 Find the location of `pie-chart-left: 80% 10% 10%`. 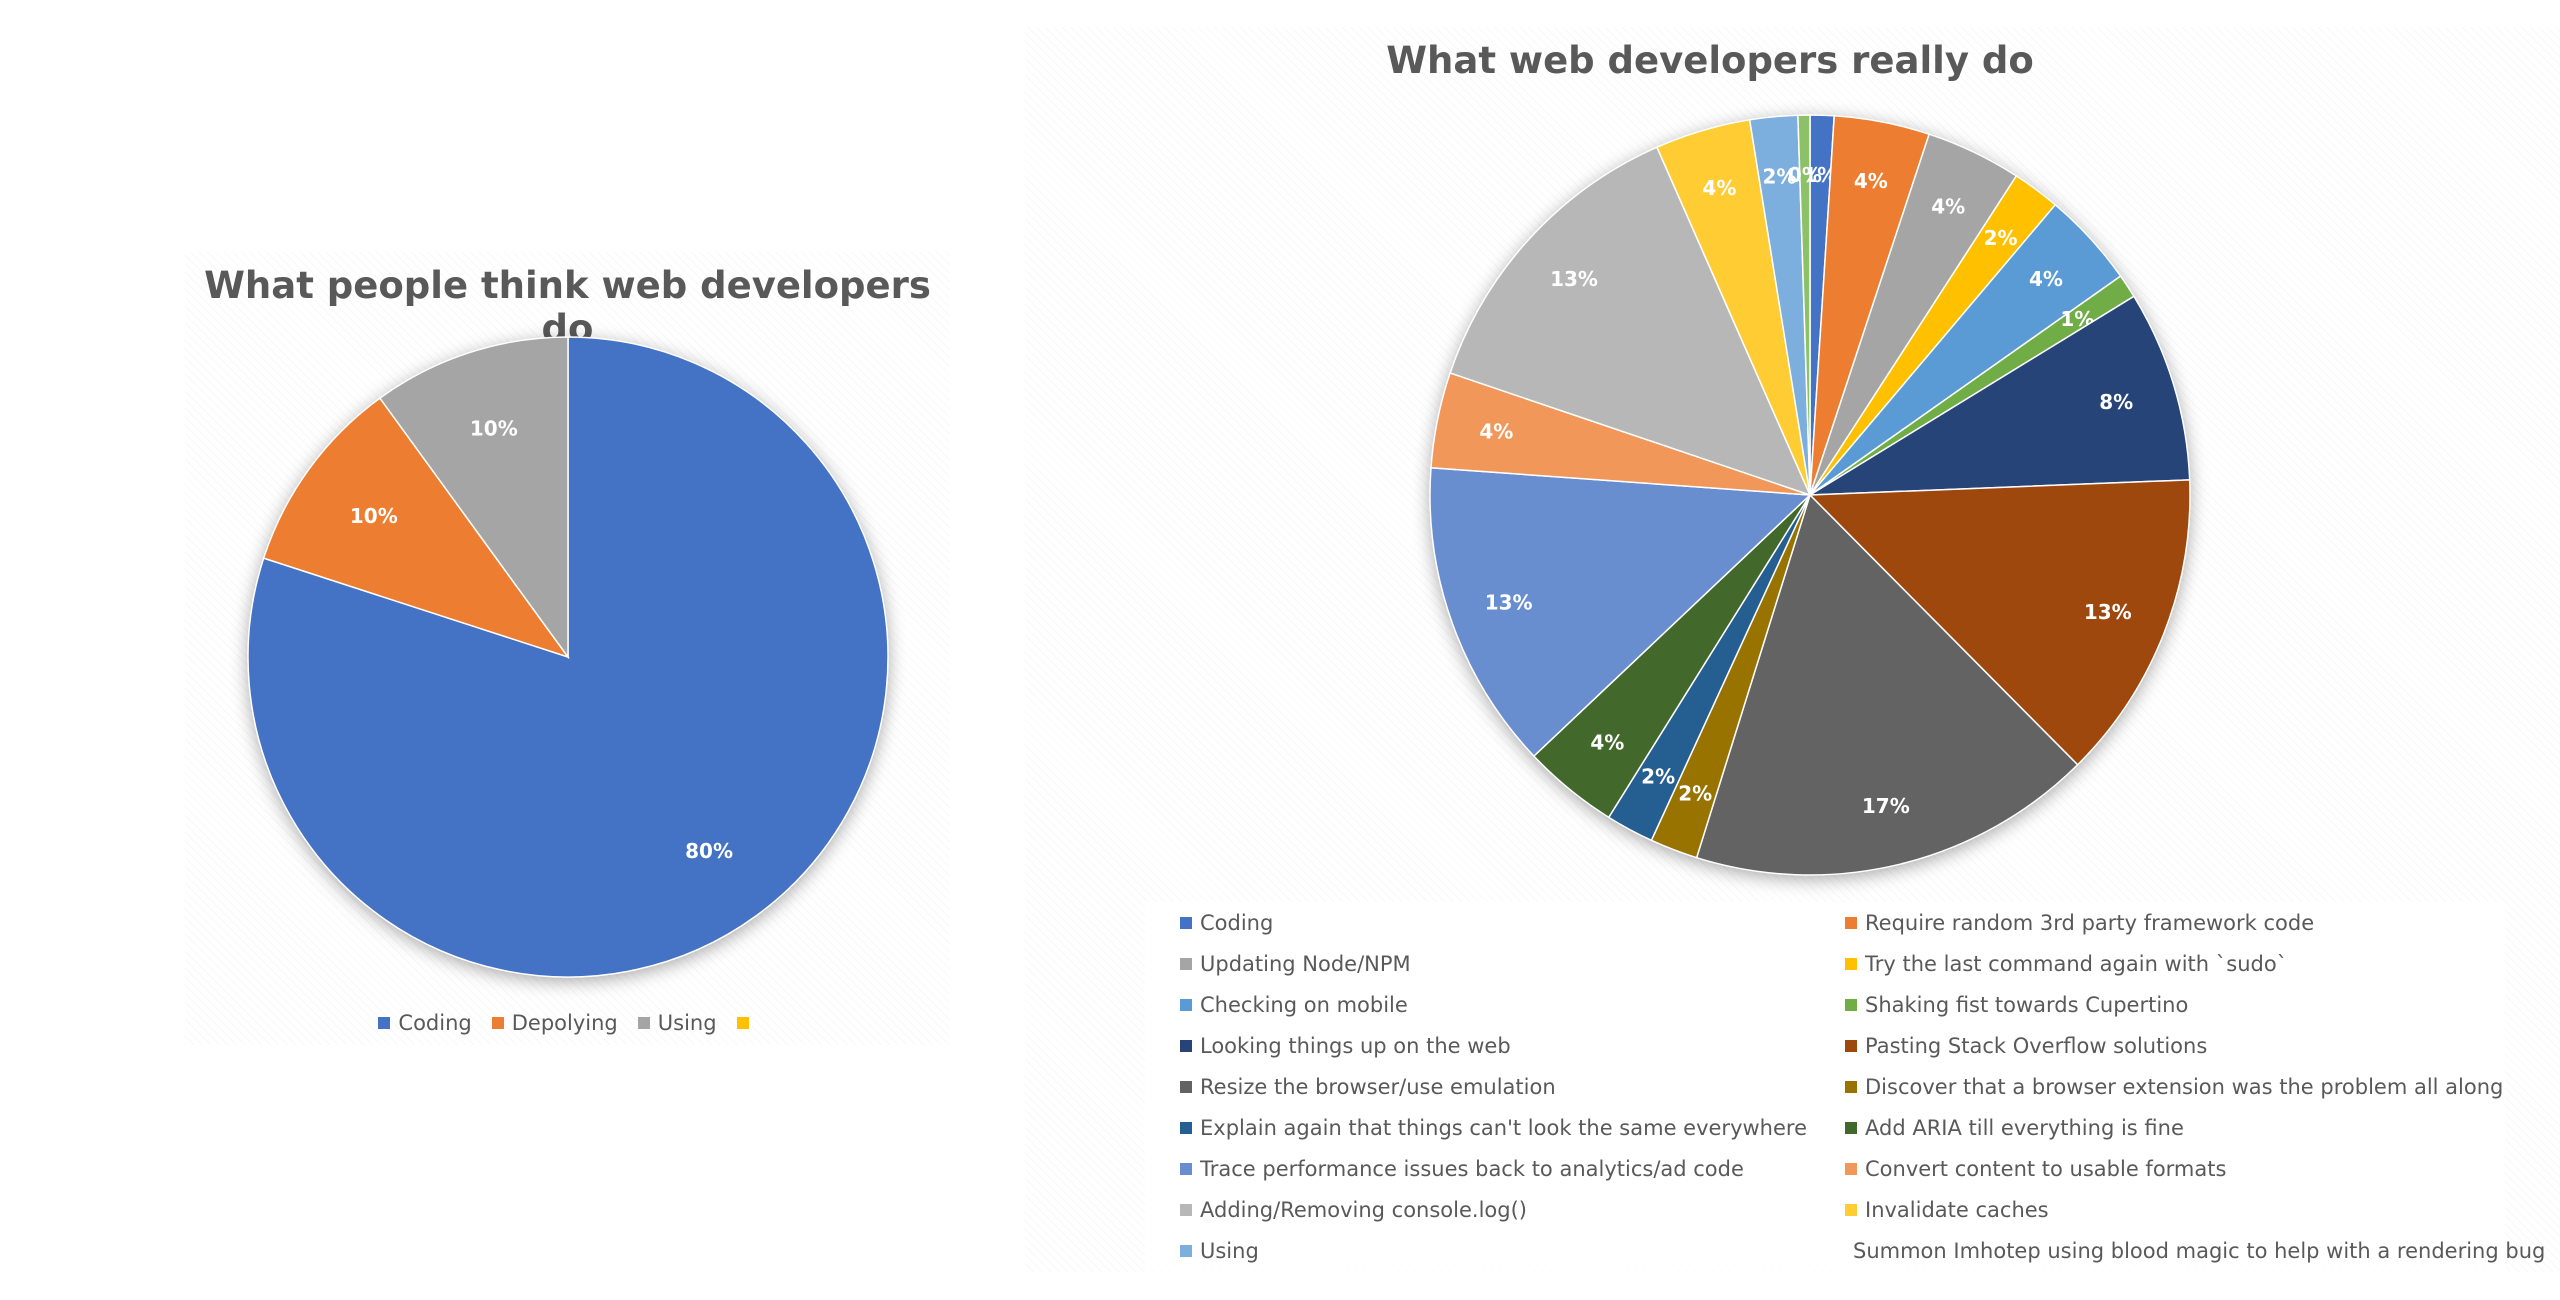

pie-chart-left: 80% 10% 10% is located at coordinates (568, 658).